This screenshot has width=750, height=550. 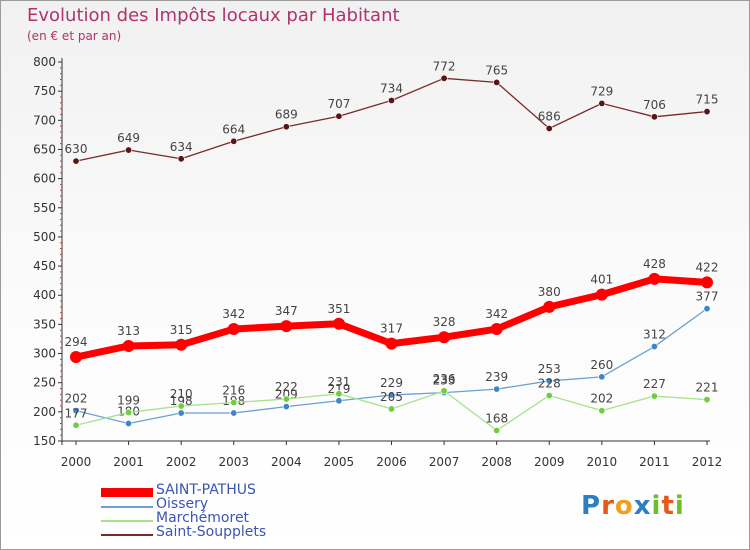 I want to click on data-label-saint-soupplets: 706, so click(x=654, y=105).